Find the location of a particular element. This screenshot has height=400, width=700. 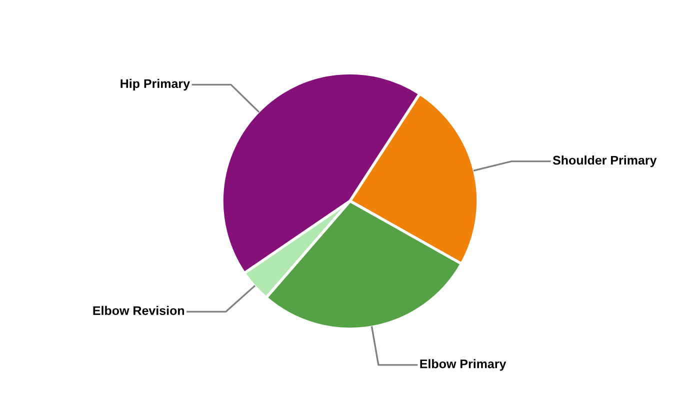

slice-label: Shoulder Primary is located at coordinates (604, 161).